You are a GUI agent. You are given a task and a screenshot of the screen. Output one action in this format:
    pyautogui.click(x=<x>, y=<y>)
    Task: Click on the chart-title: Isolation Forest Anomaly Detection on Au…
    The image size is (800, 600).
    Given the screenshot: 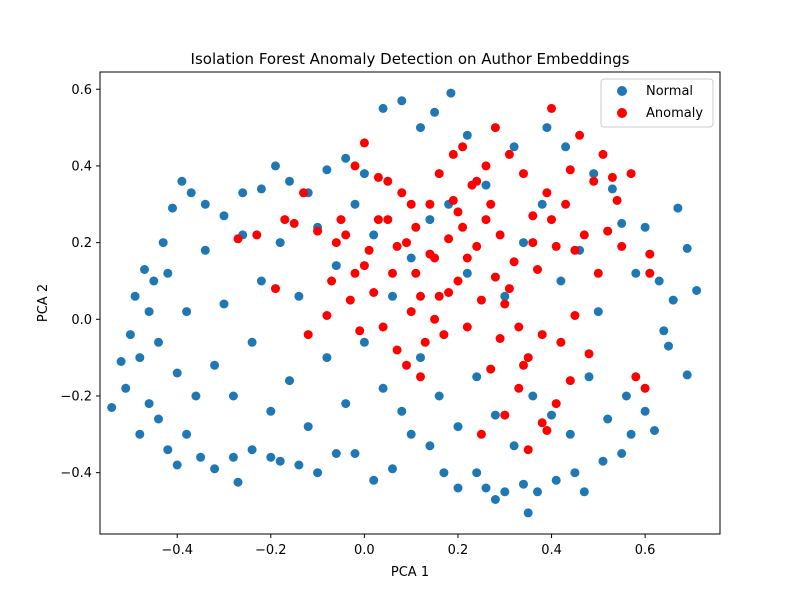 What is the action you would take?
    pyautogui.click(x=410, y=59)
    